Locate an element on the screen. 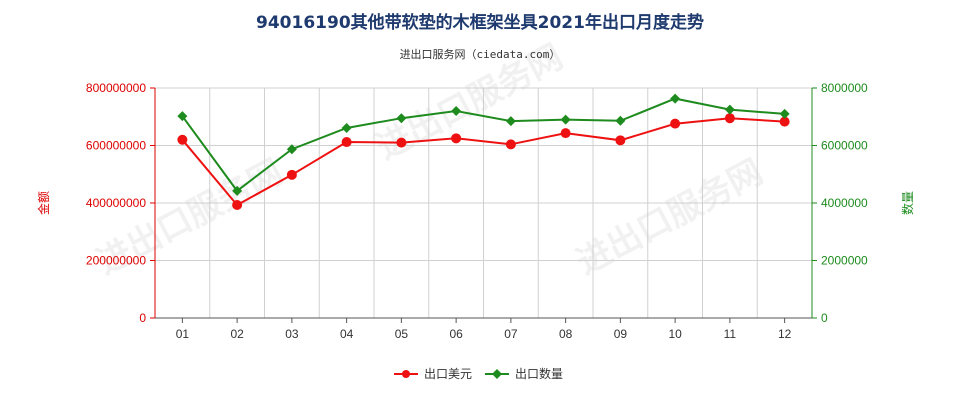  legend-label-quantity: 出口数量 is located at coordinates (539, 373).